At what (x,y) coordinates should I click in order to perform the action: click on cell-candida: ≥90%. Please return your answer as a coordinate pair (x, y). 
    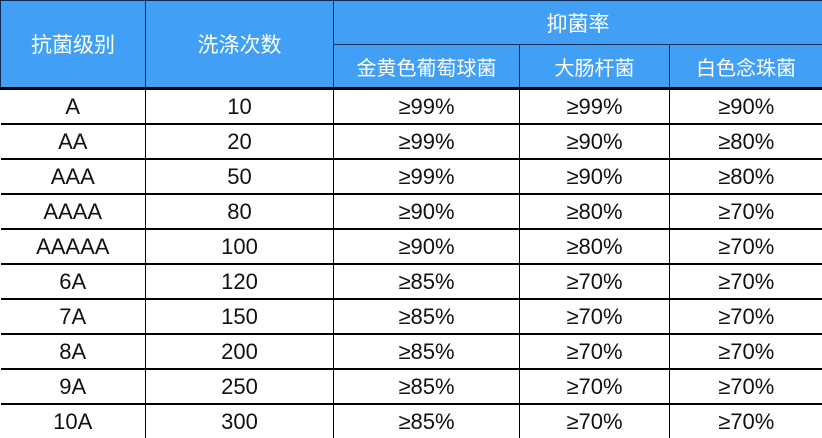
    Looking at the image, I should click on (746, 107).